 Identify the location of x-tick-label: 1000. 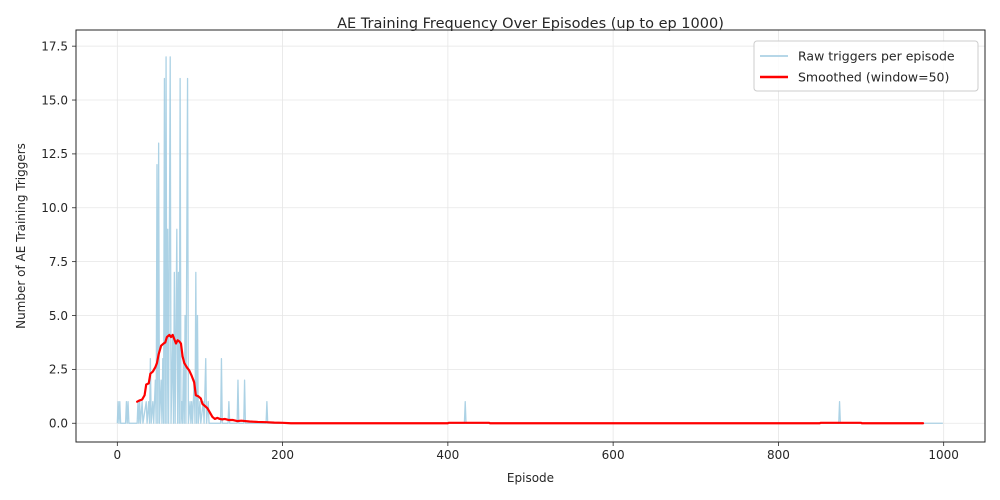
(943, 455).